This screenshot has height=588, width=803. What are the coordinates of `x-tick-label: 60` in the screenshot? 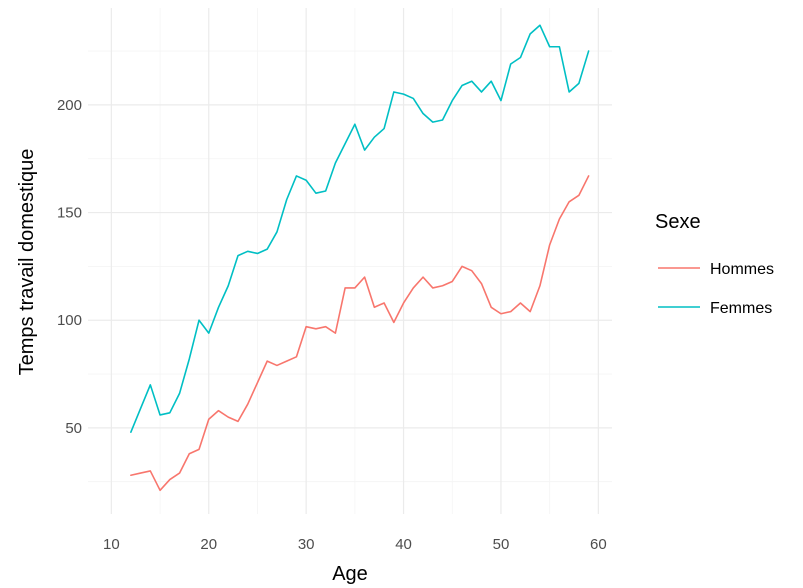 It's located at (598, 544).